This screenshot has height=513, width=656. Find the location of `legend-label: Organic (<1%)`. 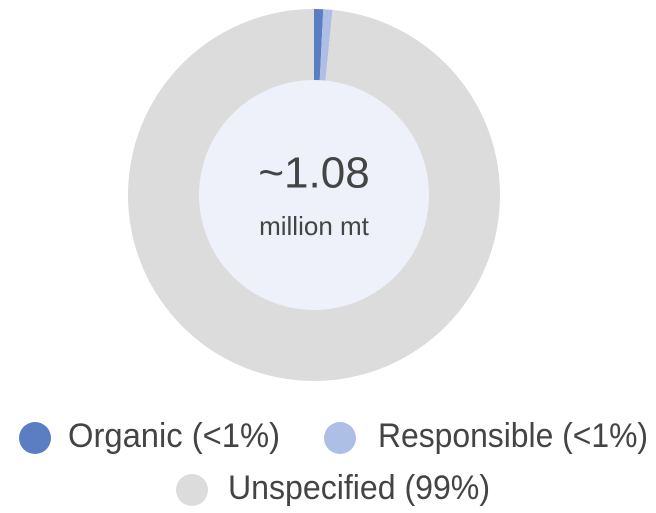

legend-label: Organic (<1%) is located at coordinates (174, 436).